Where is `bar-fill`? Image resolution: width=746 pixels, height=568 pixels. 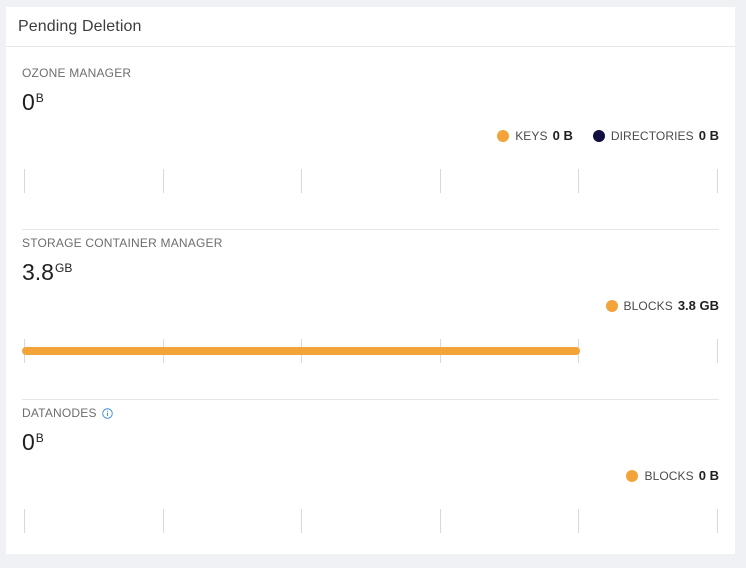
bar-fill is located at coordinates (301, 351).